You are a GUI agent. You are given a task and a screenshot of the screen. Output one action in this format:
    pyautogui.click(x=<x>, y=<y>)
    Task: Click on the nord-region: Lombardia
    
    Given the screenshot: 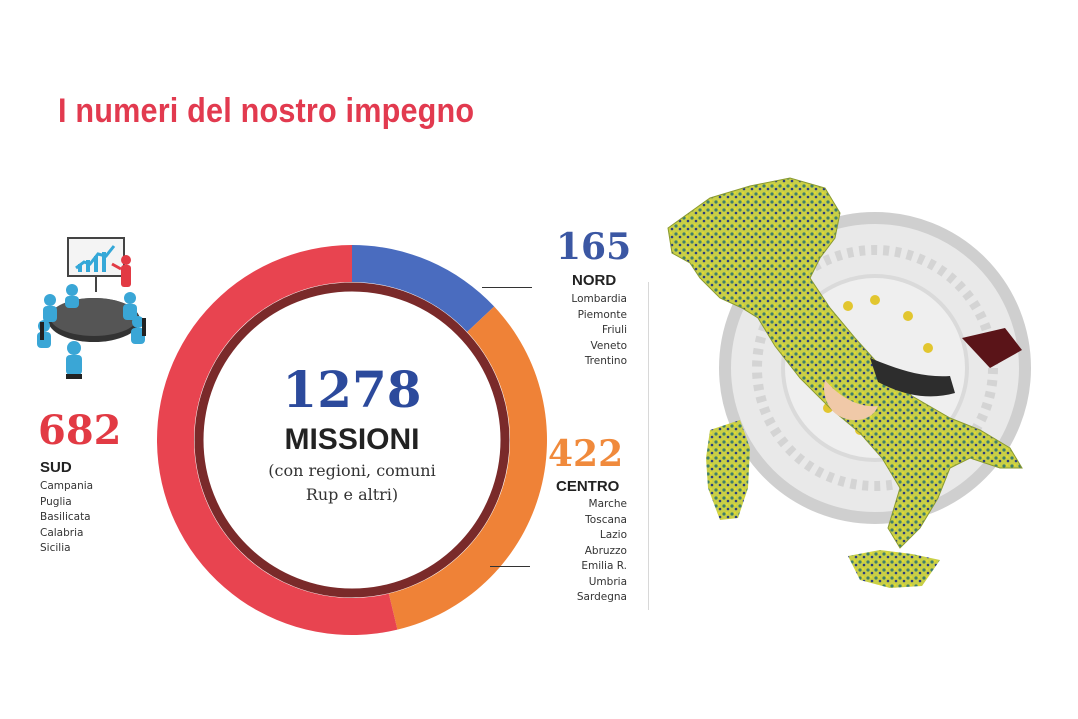 What is the action you would take?
    pyautogui.click(x=599, y=299)
    